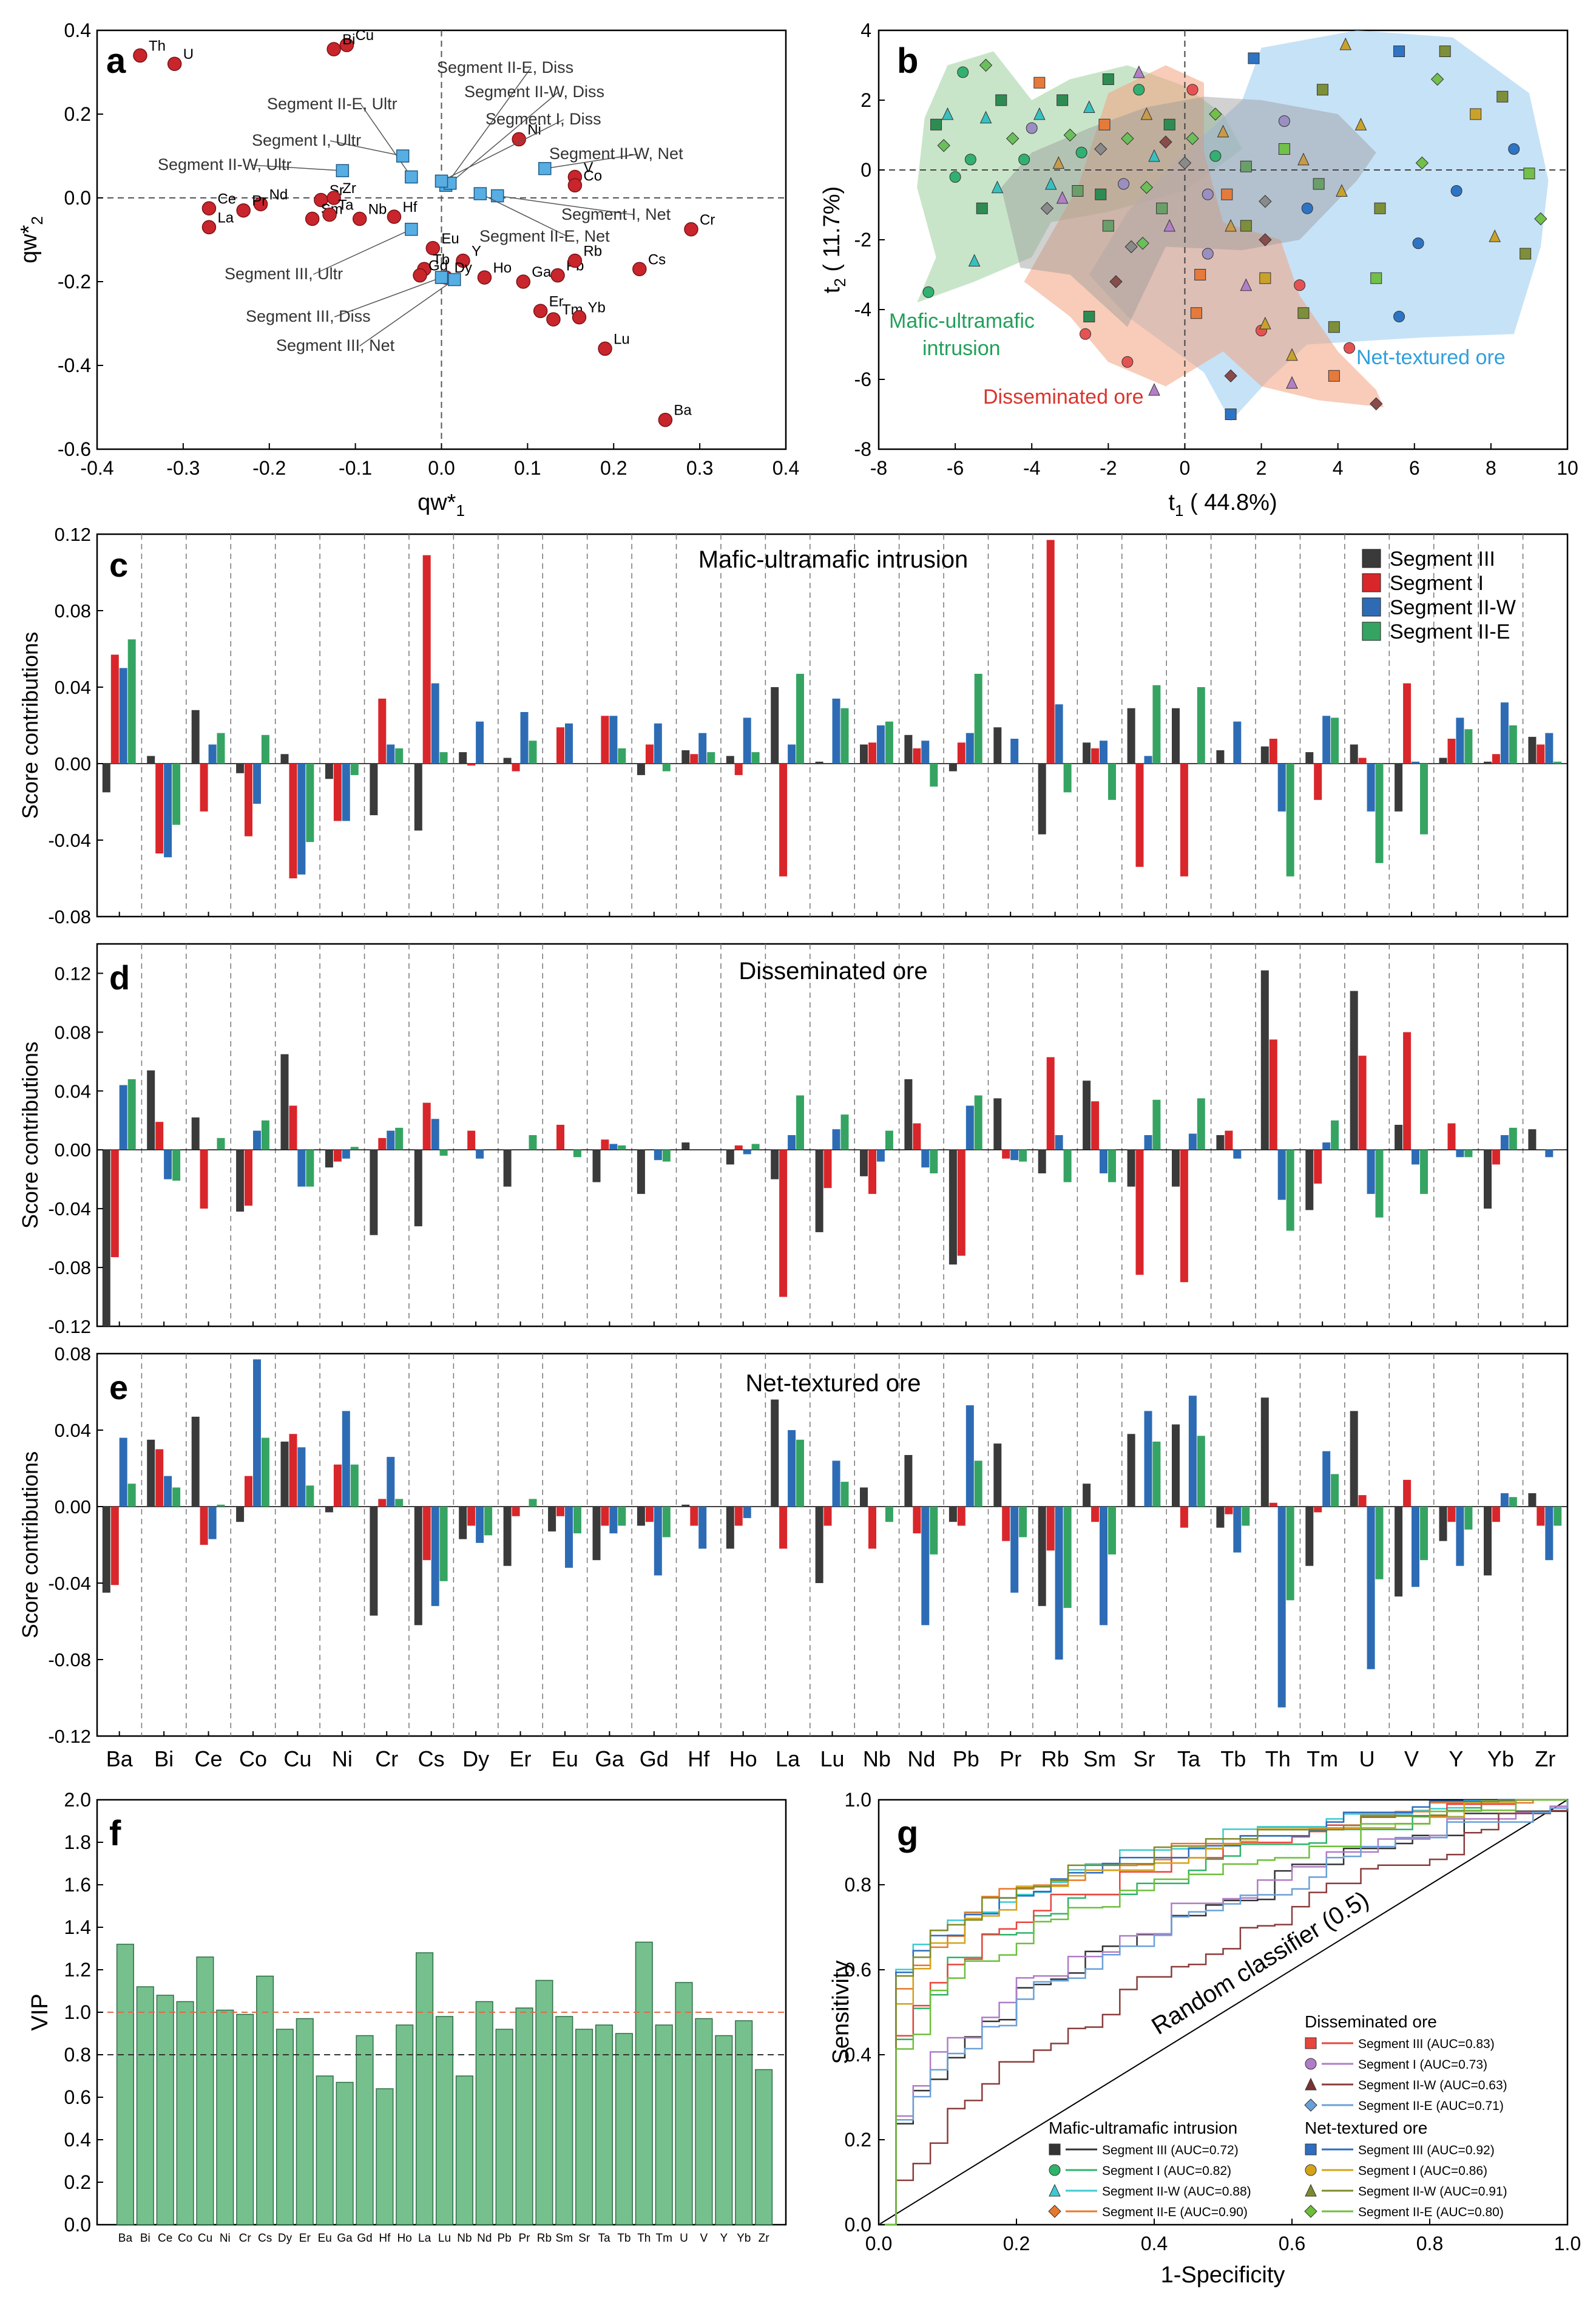 Image resolution: width=1596 pixels, height=2303 pixels. What do you see at coordinates (866, 170) in the screenshot?
I see `y-tick-label: 0` at bounding box center [866, 170].